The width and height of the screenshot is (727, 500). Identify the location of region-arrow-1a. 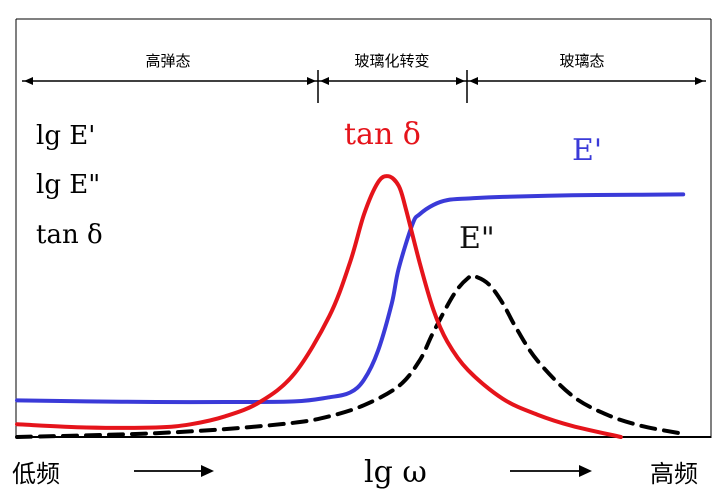
(311, 81).